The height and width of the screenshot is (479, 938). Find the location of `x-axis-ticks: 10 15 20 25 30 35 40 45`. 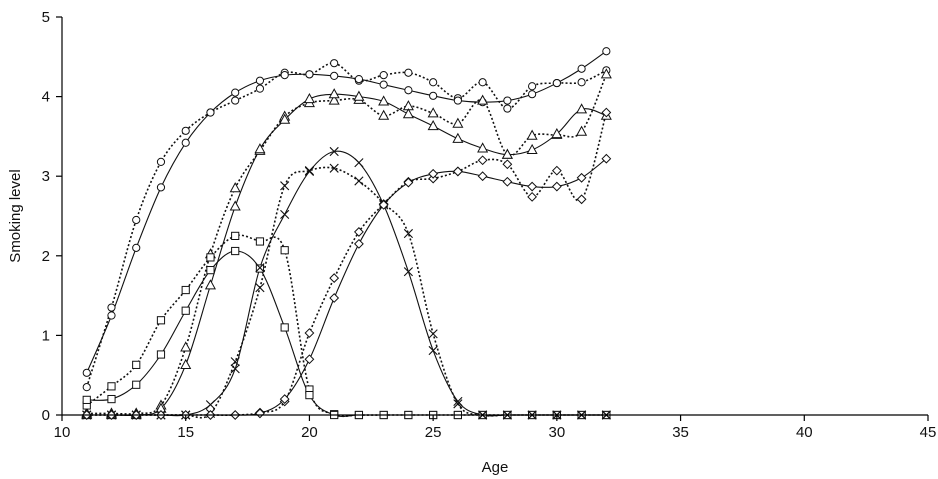

x-axis-ticks: 10 15 20 25 30 35 40 45 is located at coordinates (495, 428).